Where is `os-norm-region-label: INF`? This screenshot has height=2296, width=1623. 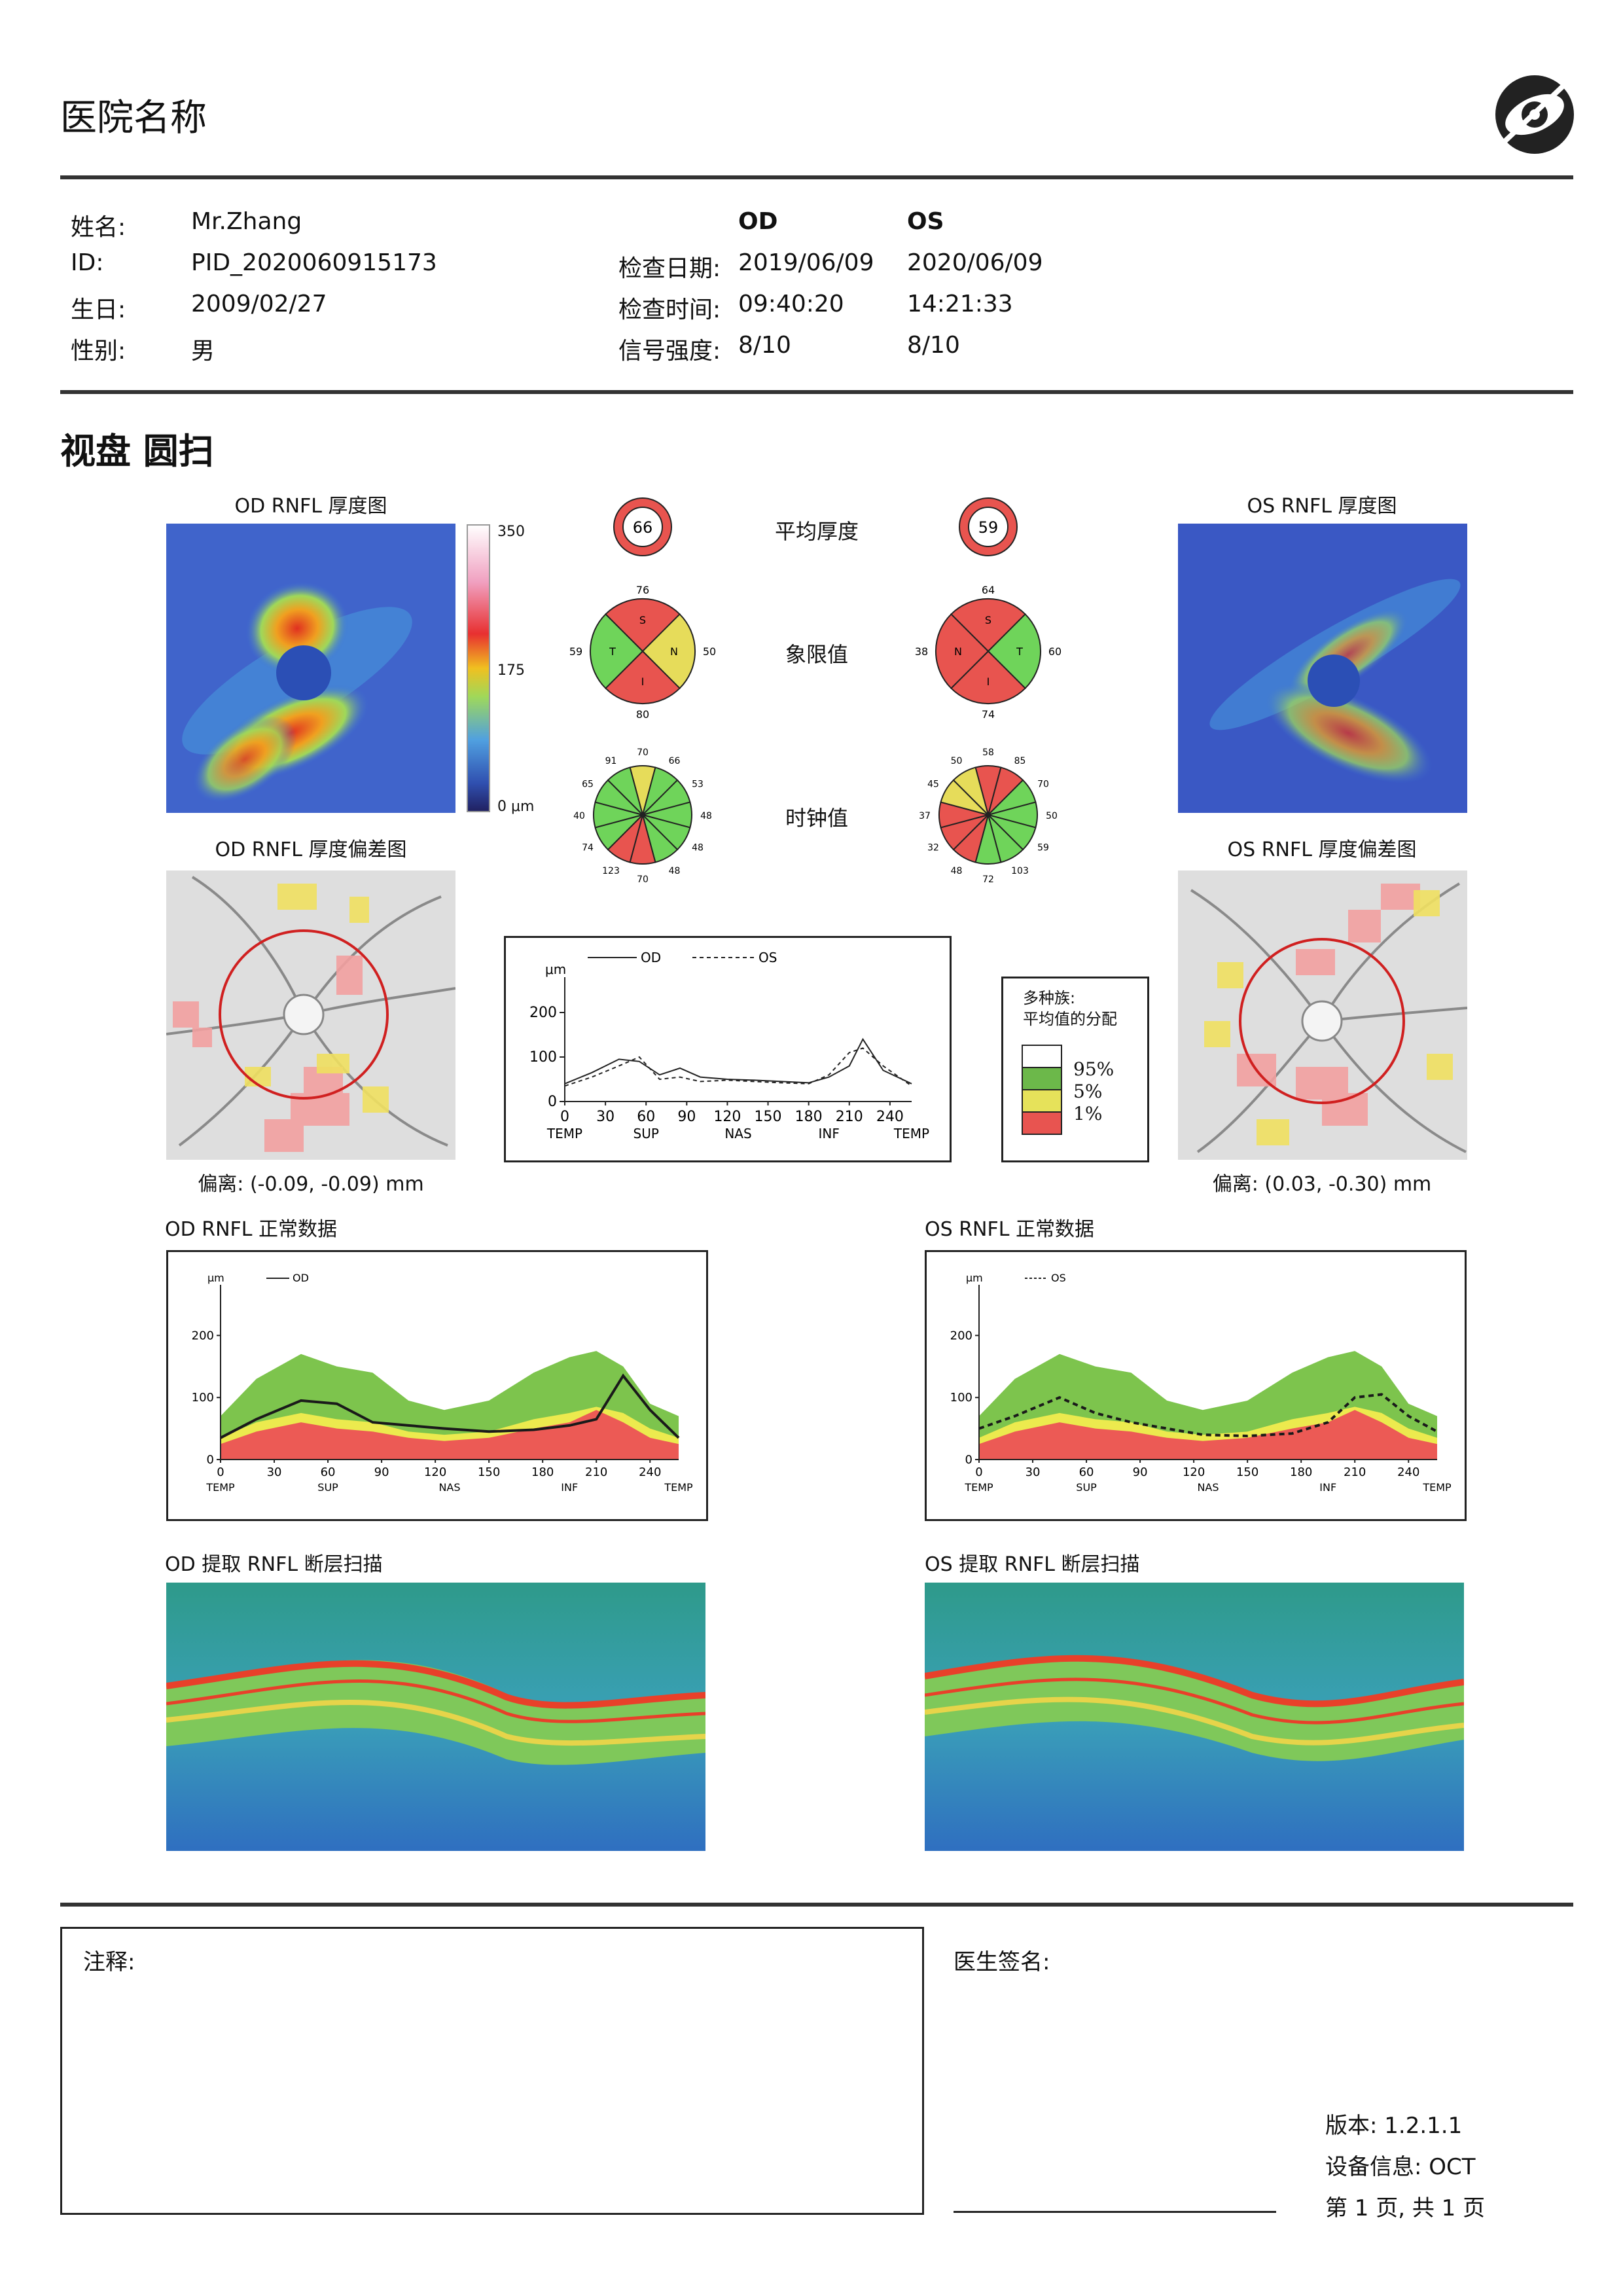
os-norm-region-label: INF is located at coordinates (1327, 1487).